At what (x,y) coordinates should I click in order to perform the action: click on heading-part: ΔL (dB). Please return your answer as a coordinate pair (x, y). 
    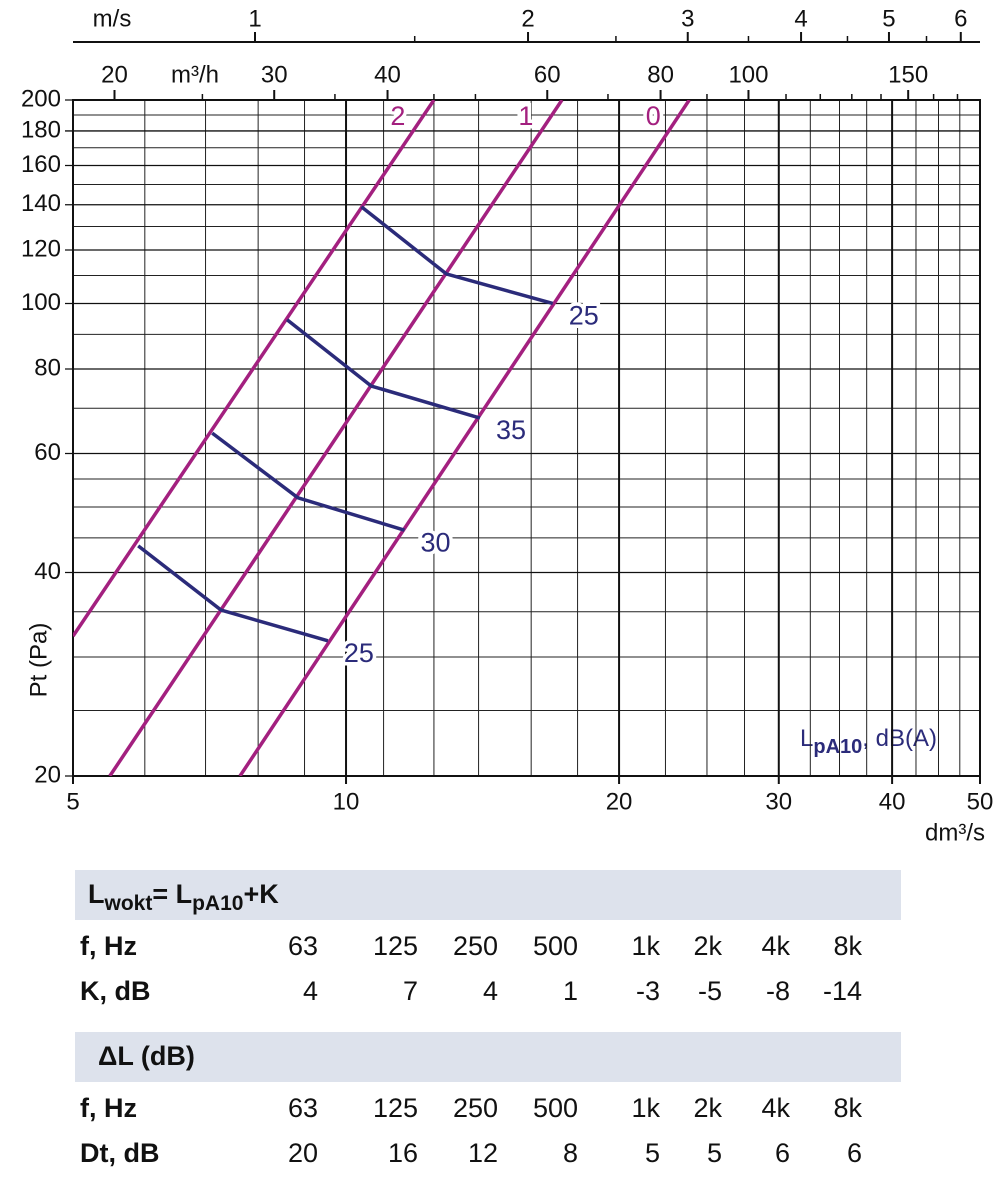
    Looking at the image, I should click on (146, 1056).